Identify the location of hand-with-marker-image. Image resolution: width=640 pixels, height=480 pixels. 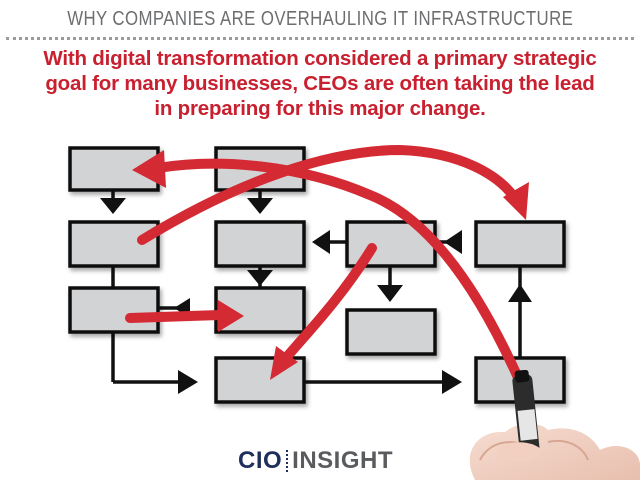
(554, 425).